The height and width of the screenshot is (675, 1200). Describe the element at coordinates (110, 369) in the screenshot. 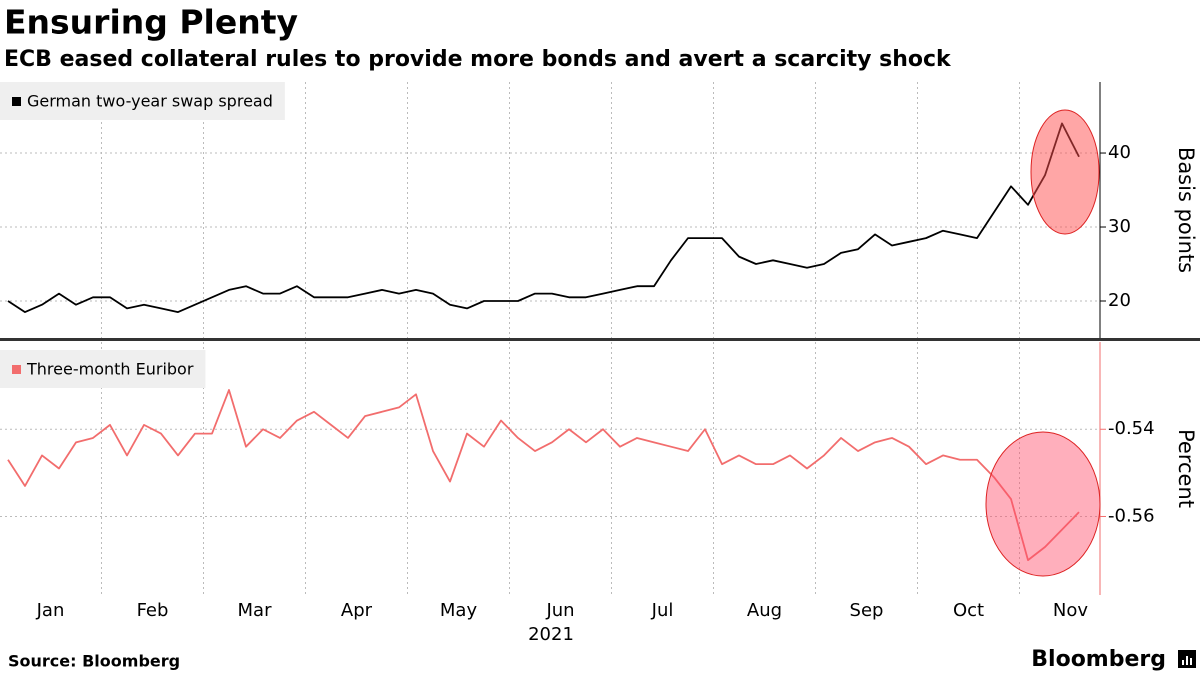

I see `legend-label: Three-month Euribor` at that location.